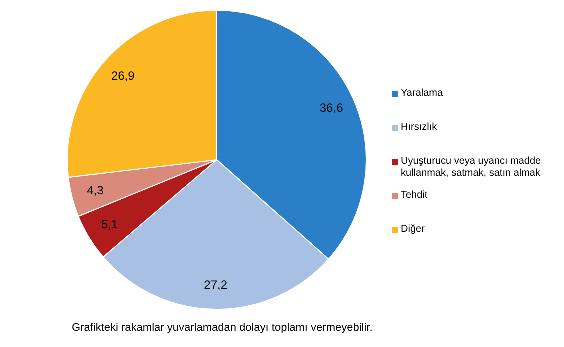 The width and height of the screenshot is (564, 347). Describe the element at coordinates (222, 328) in the screenshot. I see `text: Grafikteki rakamlar yuvarlamadan dolayı toplamı vermeyebilir.` at that location.